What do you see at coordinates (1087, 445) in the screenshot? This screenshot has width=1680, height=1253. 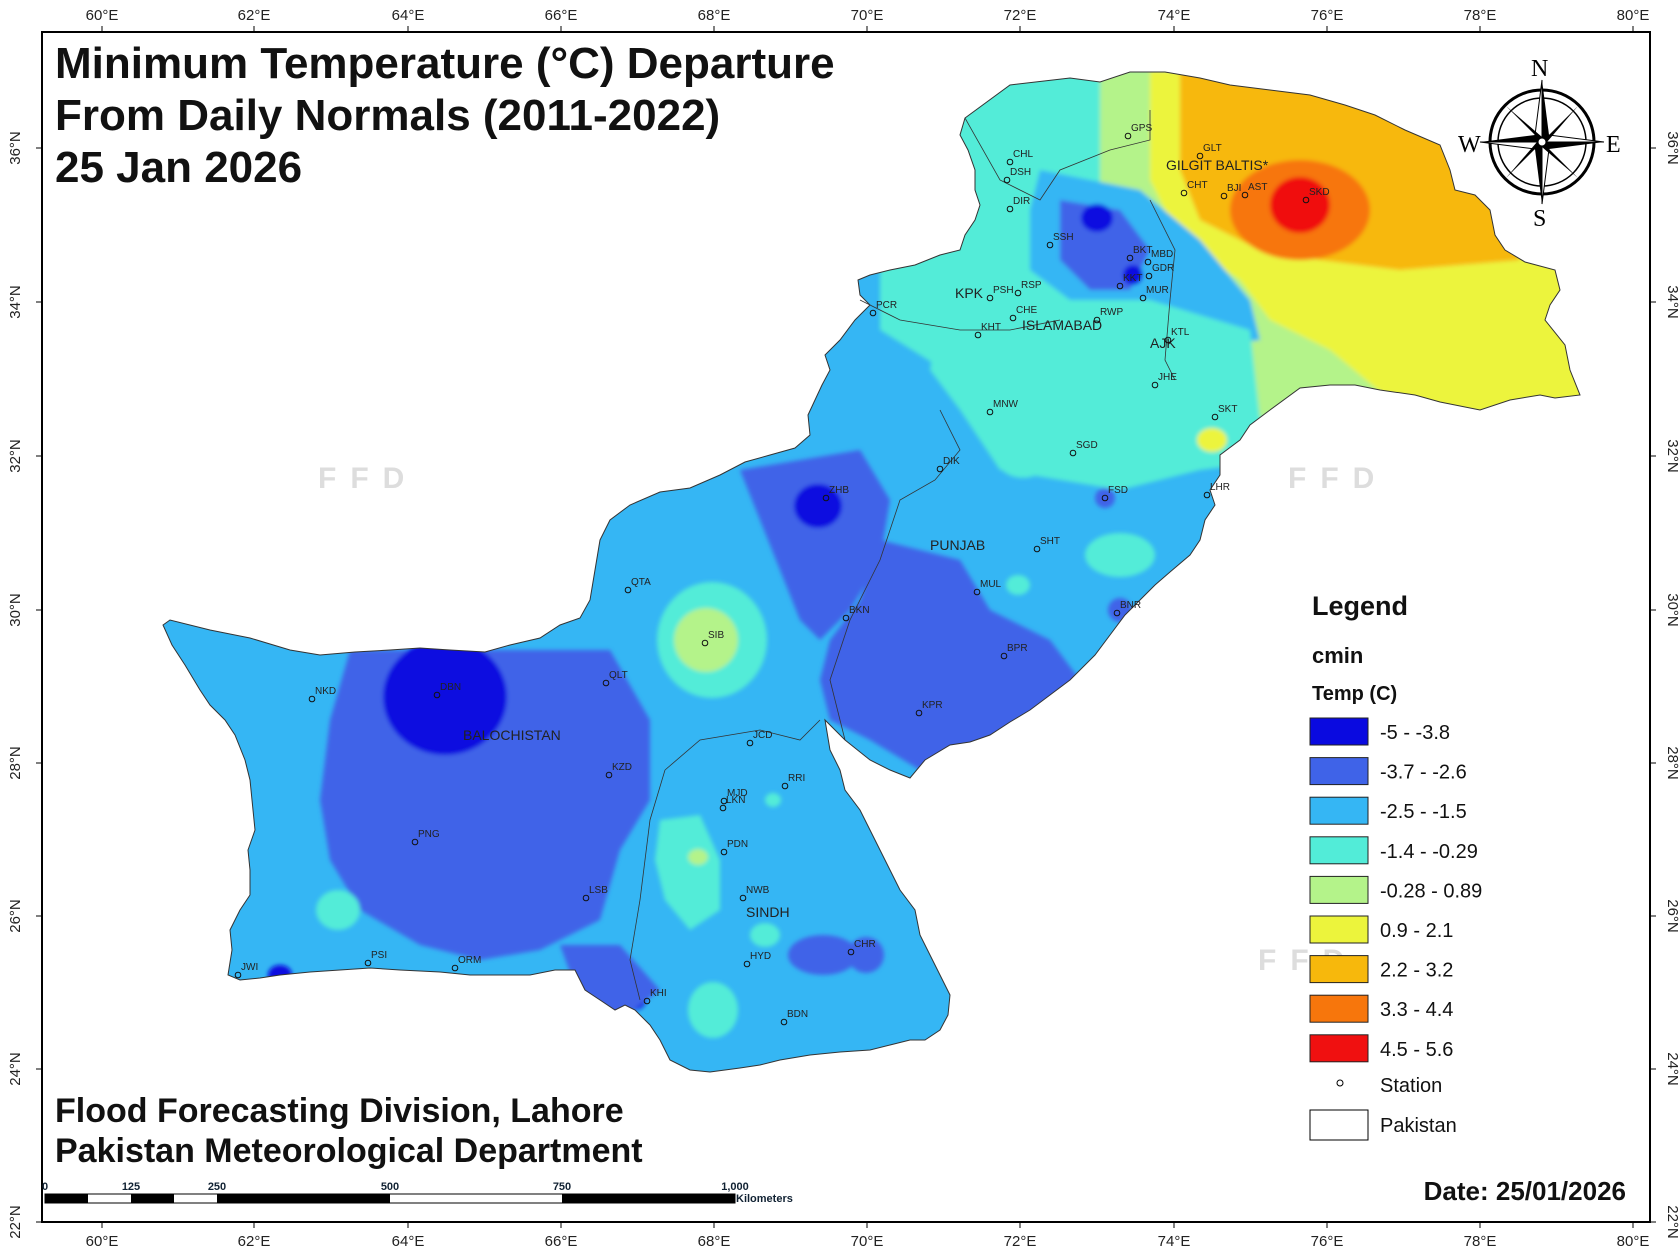 I see `station-label: SGD` at bounding box center [1087, 445].